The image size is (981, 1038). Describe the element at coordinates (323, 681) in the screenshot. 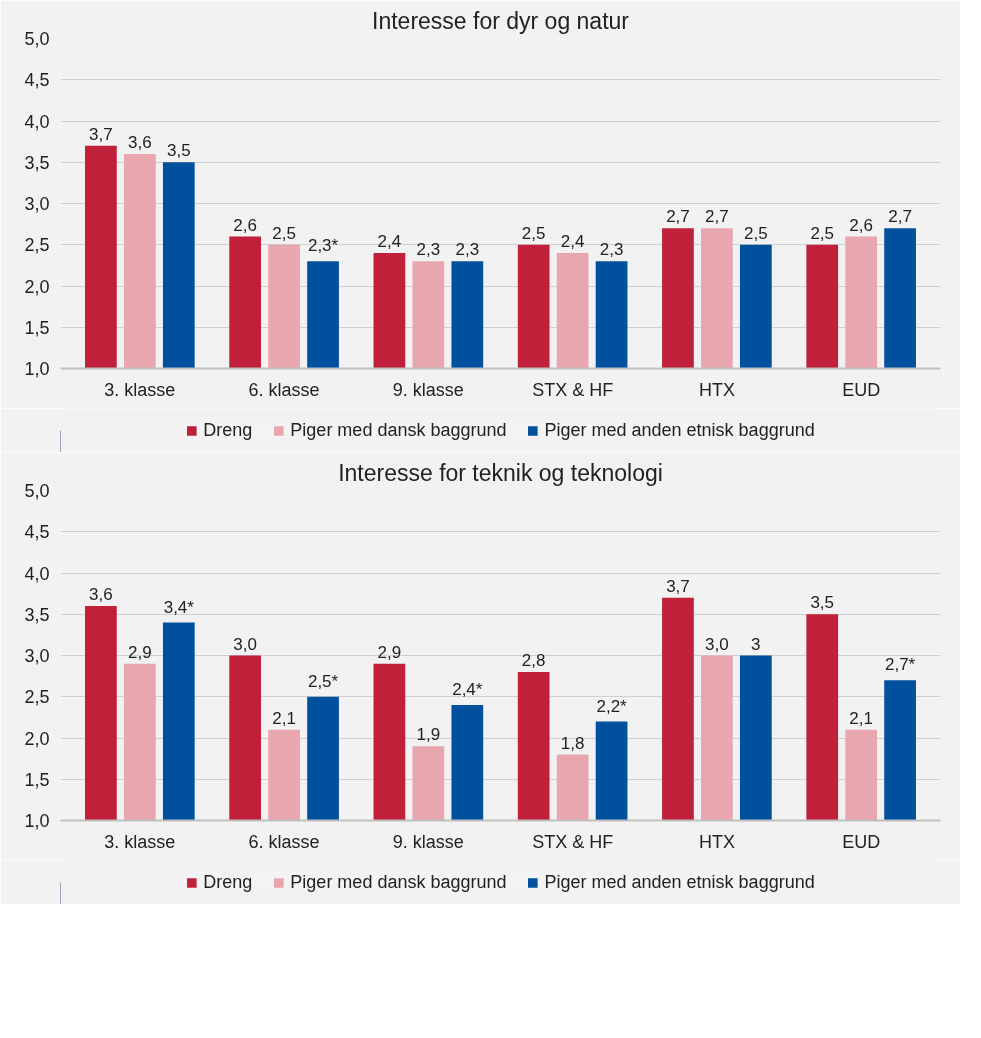

I see `data-label: 2,5*` at that location.